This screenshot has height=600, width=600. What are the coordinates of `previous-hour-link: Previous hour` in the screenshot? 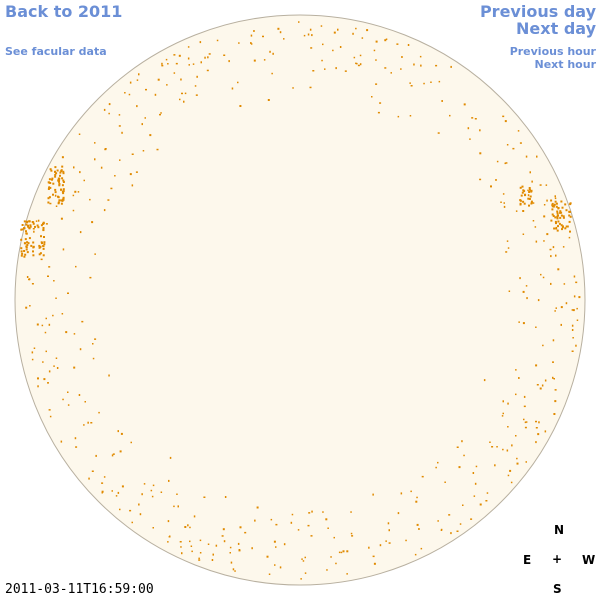 It's located at (552, 51).